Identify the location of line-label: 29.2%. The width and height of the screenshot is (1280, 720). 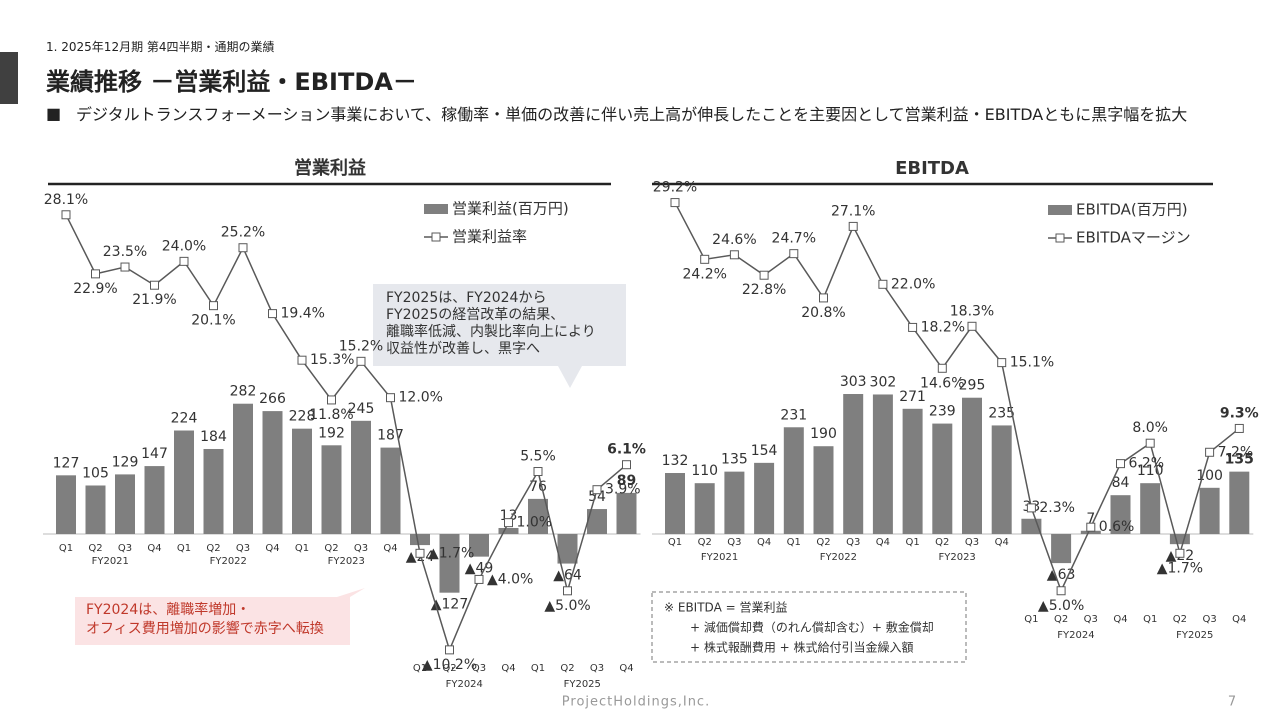
(675, 188).